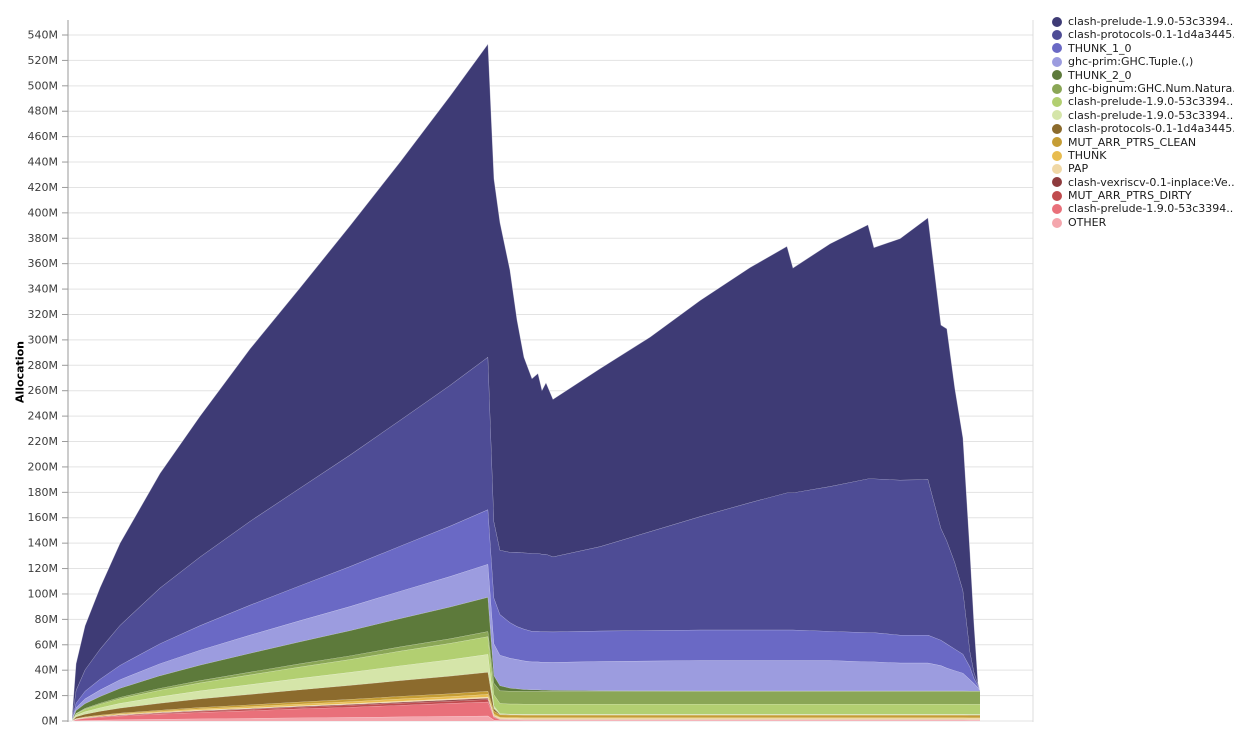  I want to click on y-tick-label: 240M, so click(43, 416).